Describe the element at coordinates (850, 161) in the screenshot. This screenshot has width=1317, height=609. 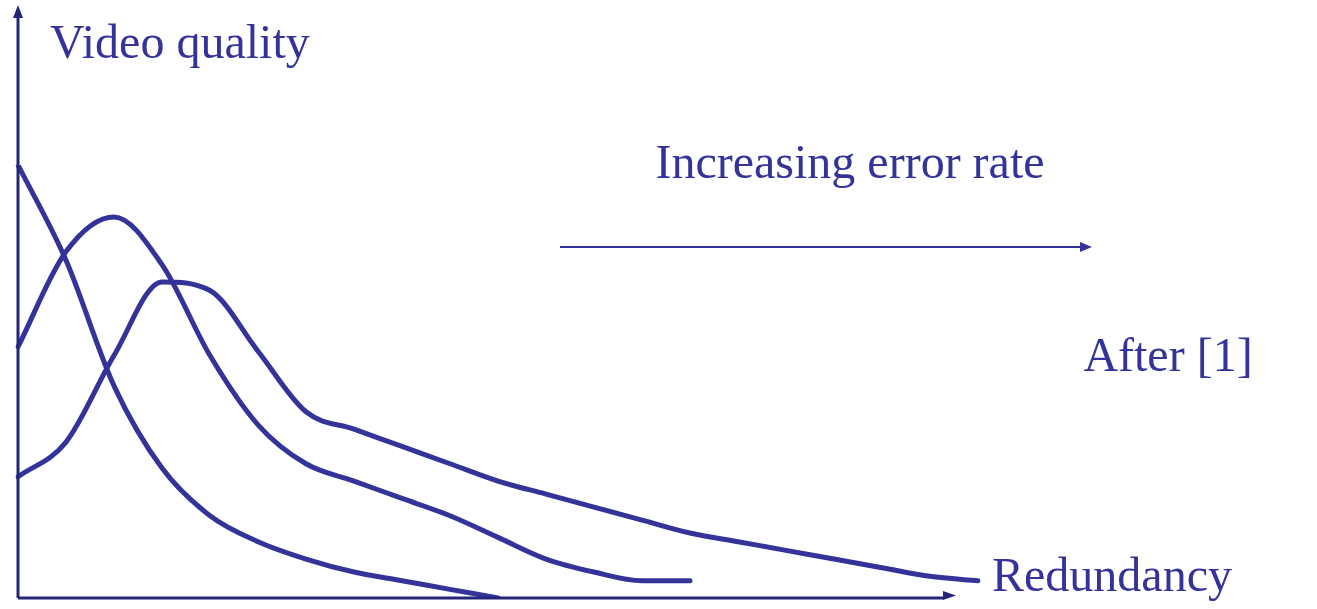
I see `annotation: Increasing error rate` at that location.